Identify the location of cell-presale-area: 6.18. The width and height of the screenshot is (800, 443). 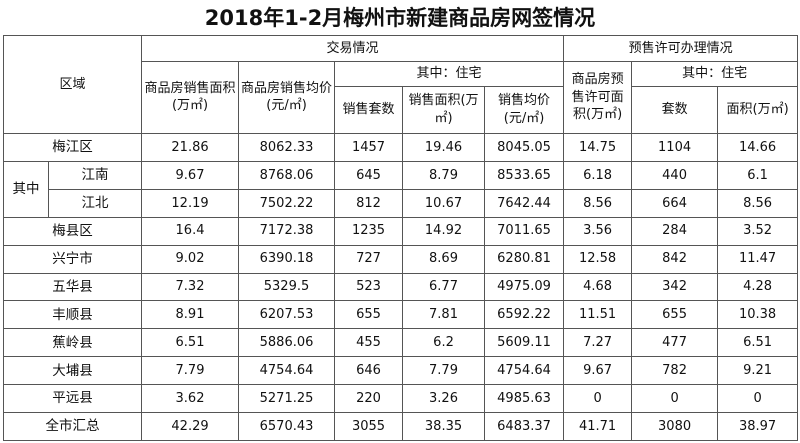
(598, 175).